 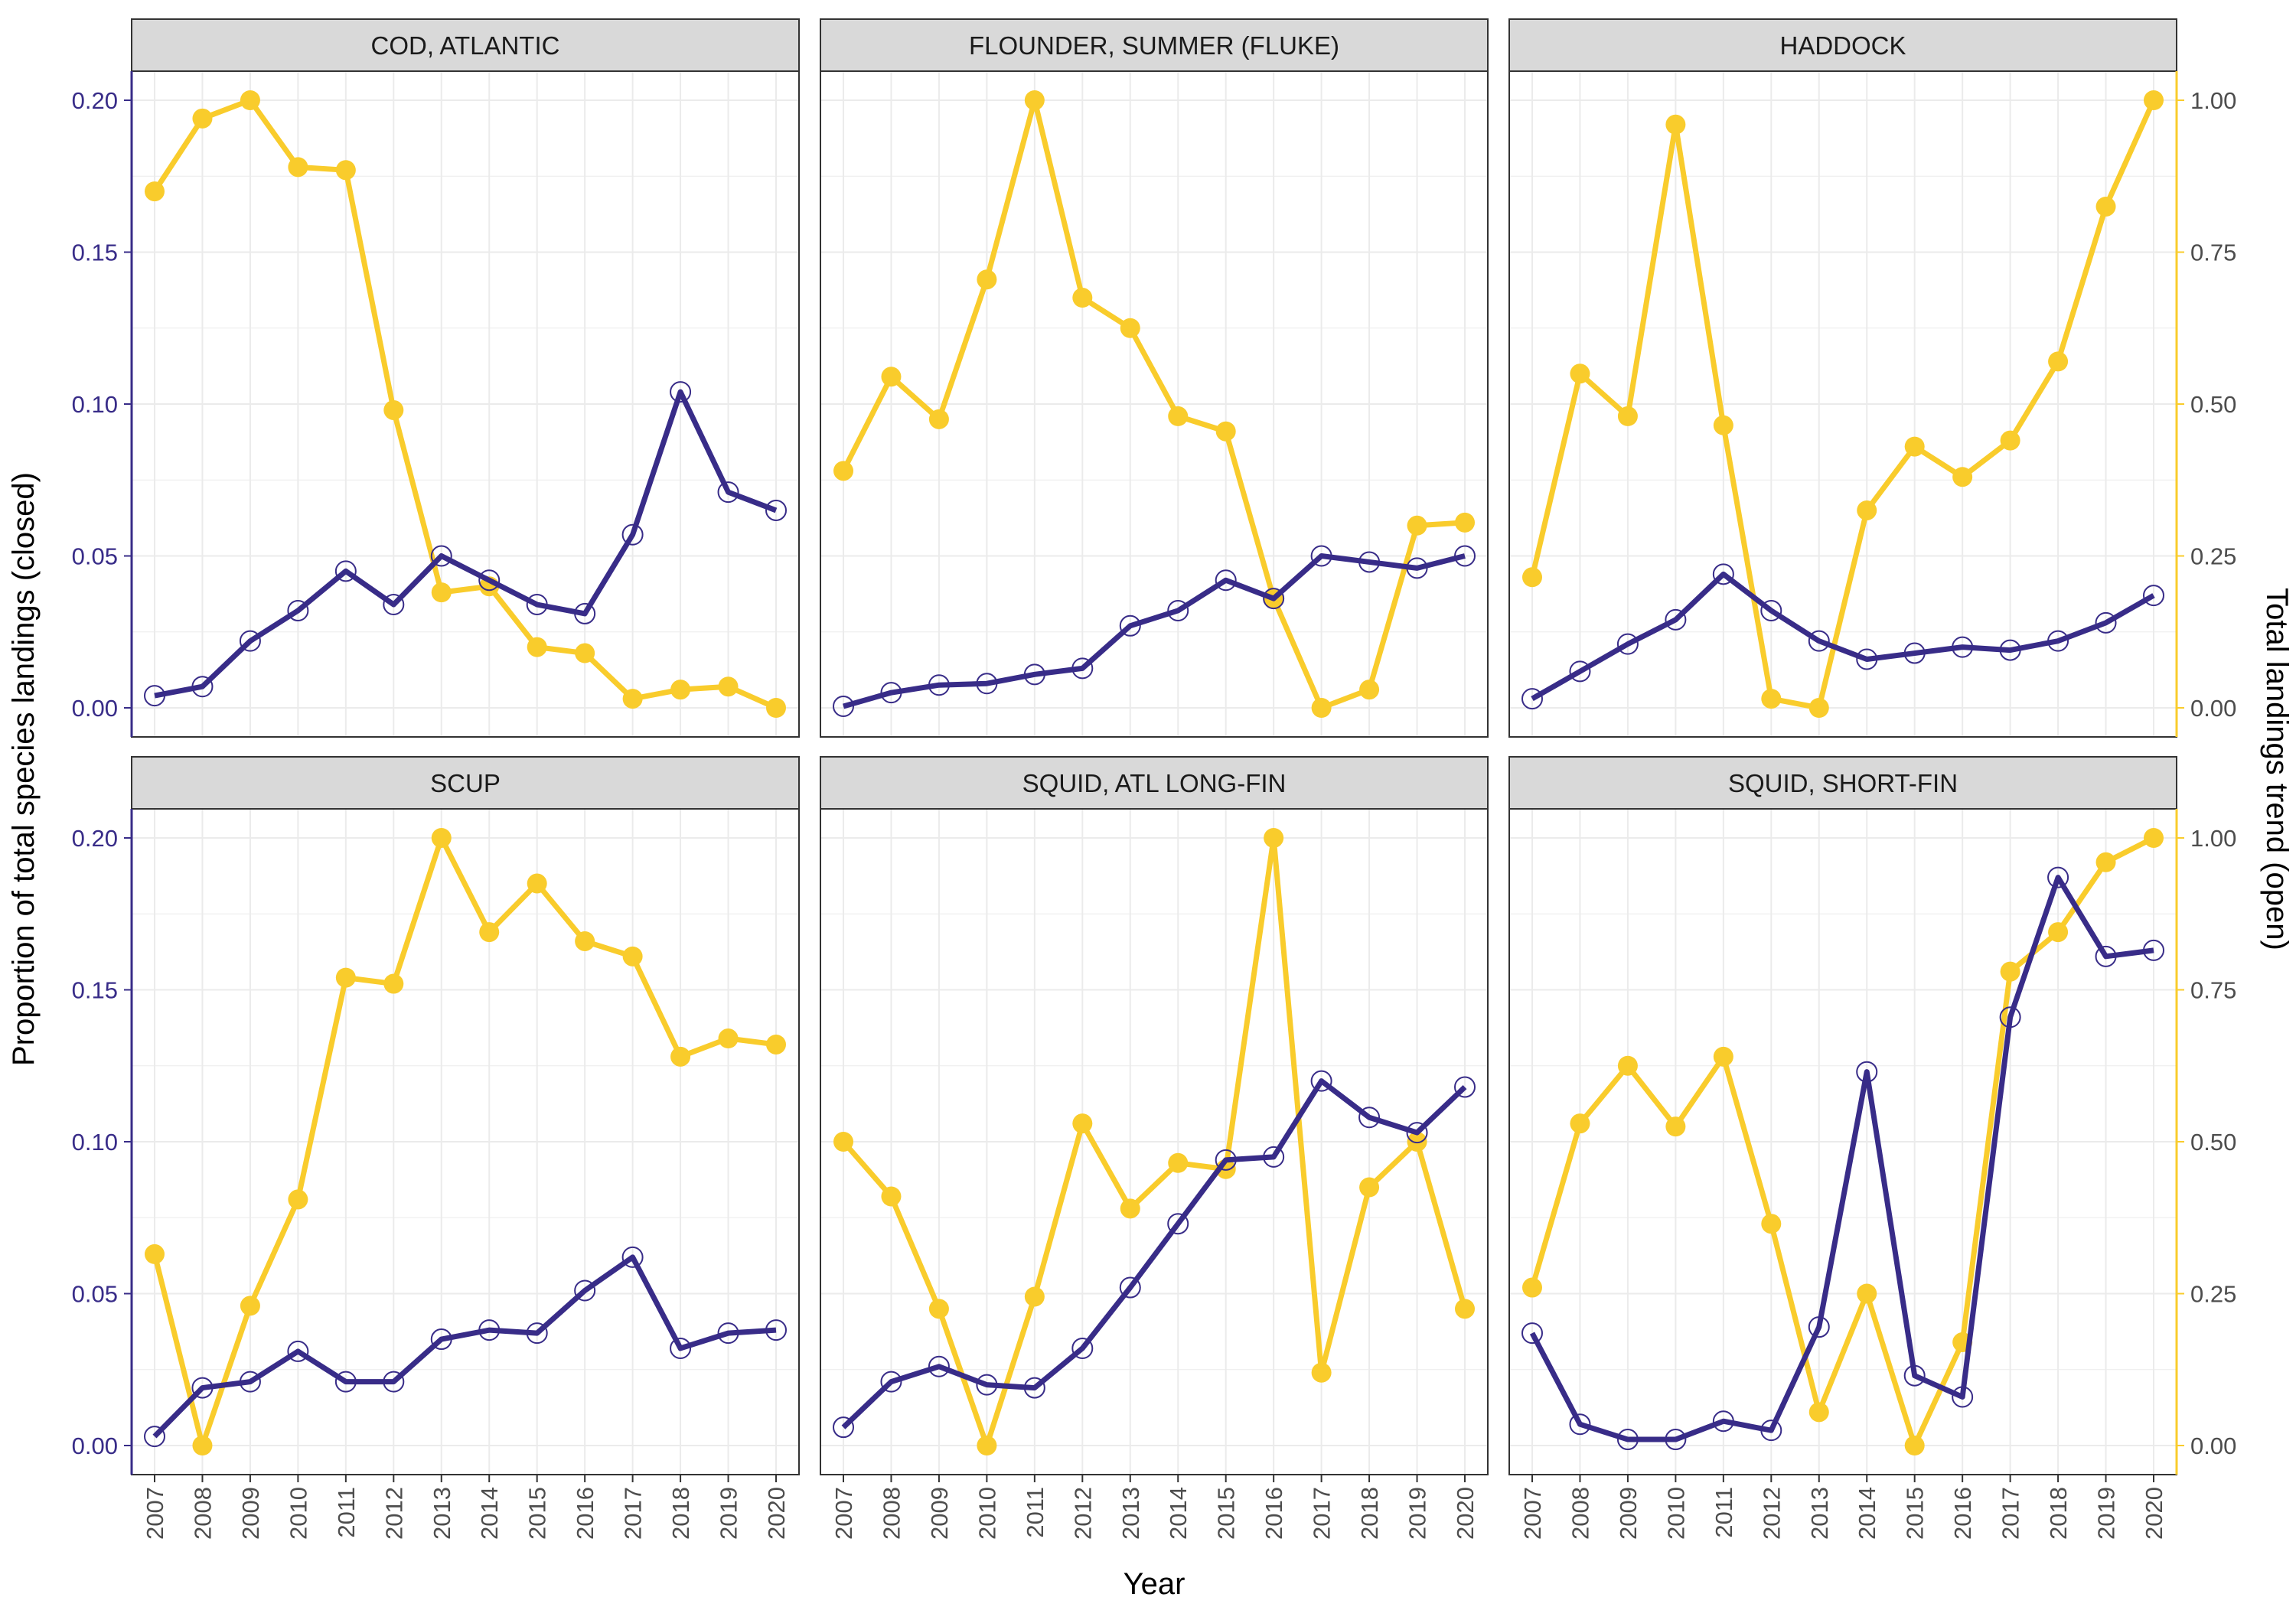 I want to click on panel-title: HADDOCK, so click(x=1842, y=45).